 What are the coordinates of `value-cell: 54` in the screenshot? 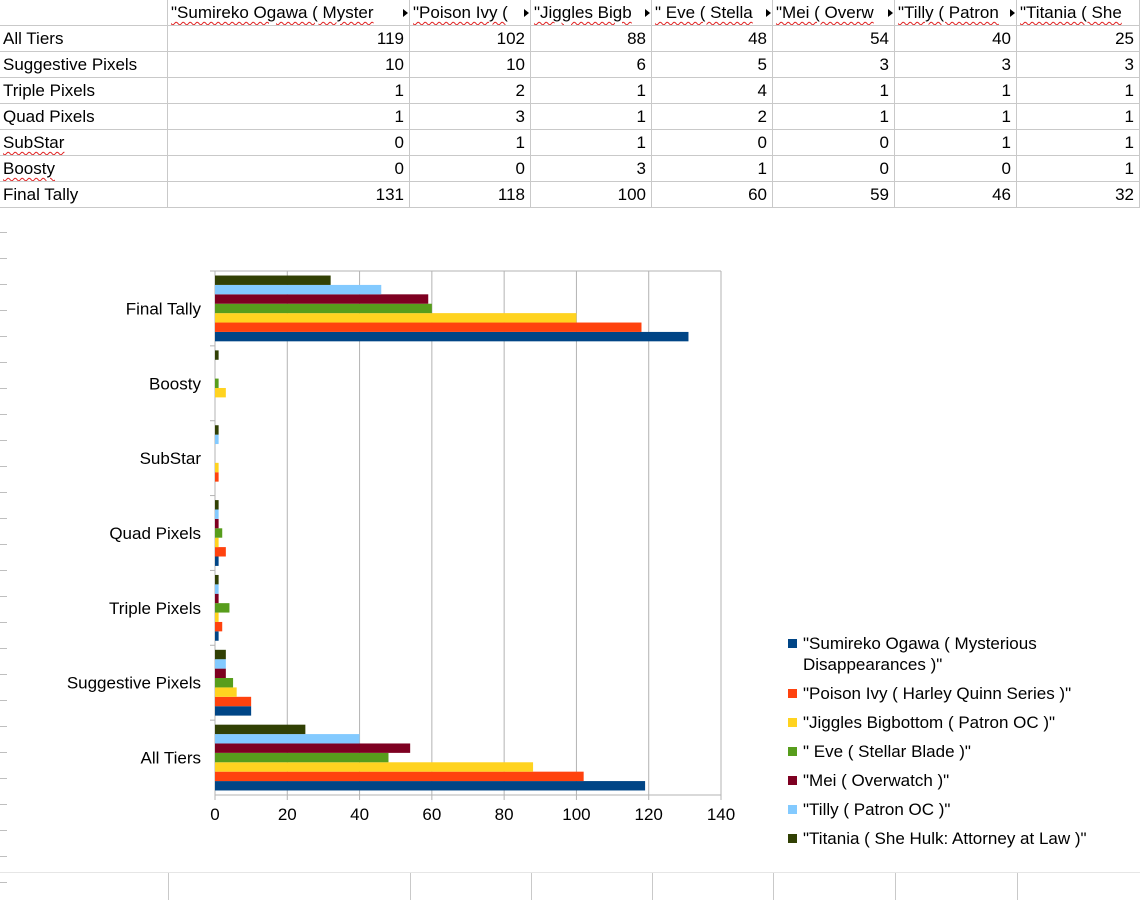 It's located at (834, 39).